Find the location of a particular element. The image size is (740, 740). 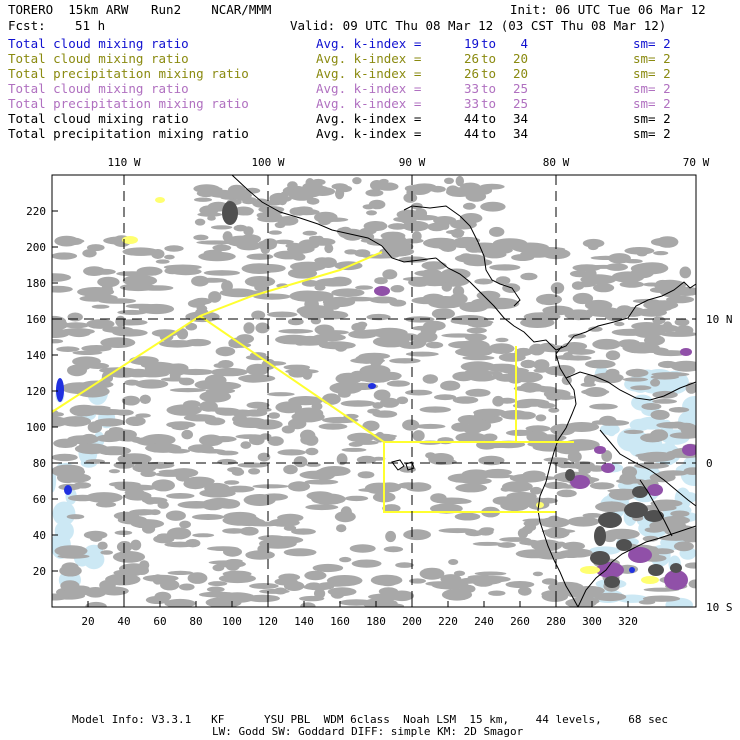

blue-cloud-cell is located at coordinates (372, 386).